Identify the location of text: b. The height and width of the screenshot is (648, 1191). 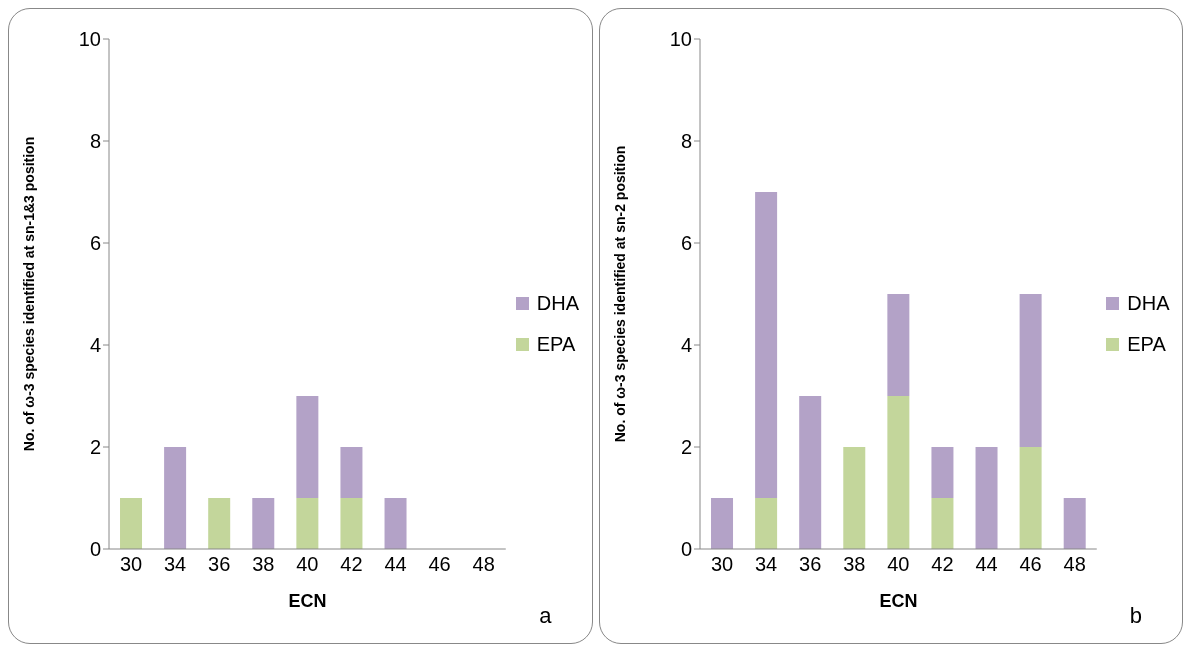
(1135, 616).